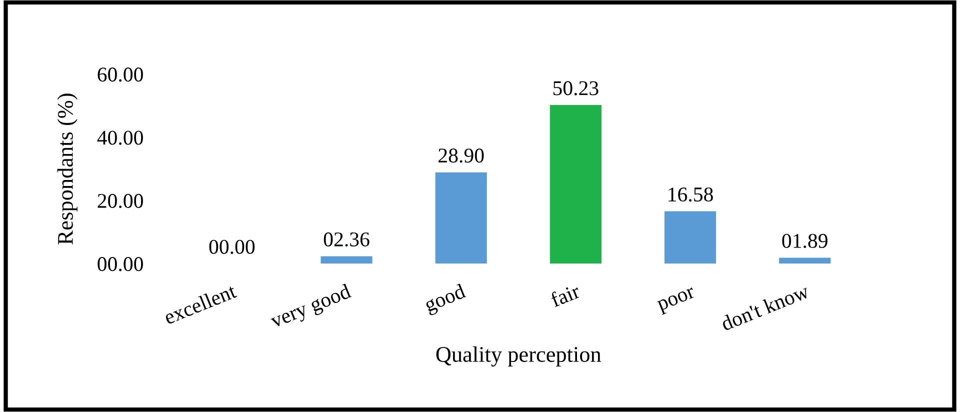 This screenshot has width=960, height=412. I want to click on x-tick-label: fair, so click(565, 295).